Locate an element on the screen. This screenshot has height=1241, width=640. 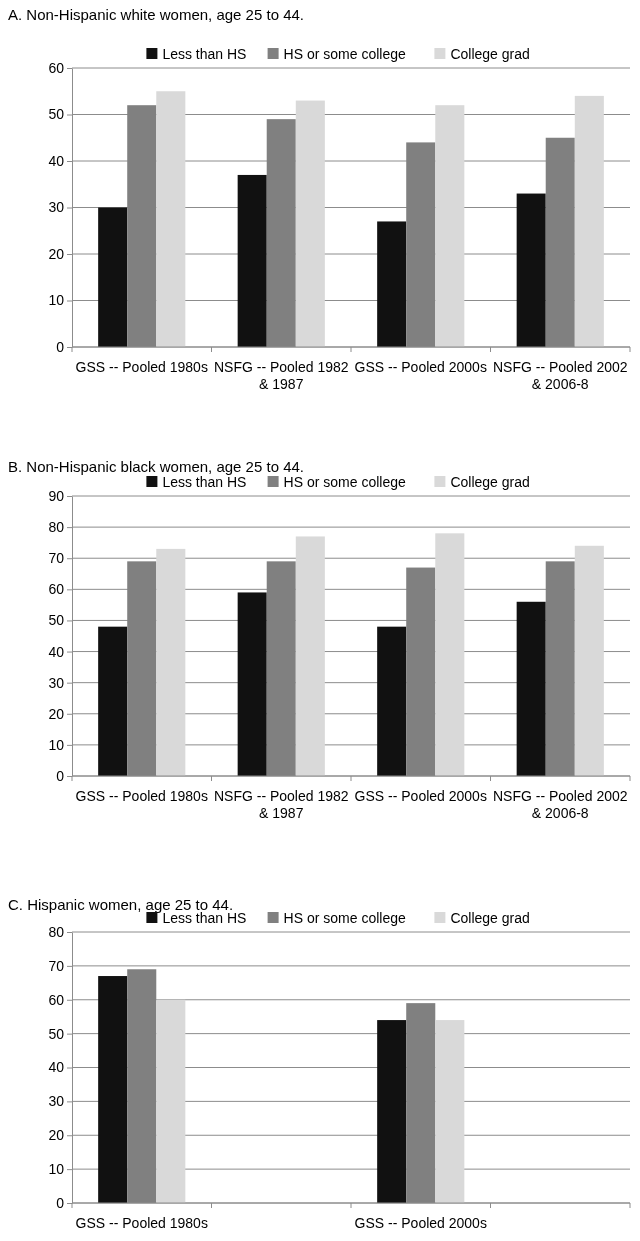
chart-title: C. Hispanic women, age 25 to 44. is located at coordinates (121, 904).